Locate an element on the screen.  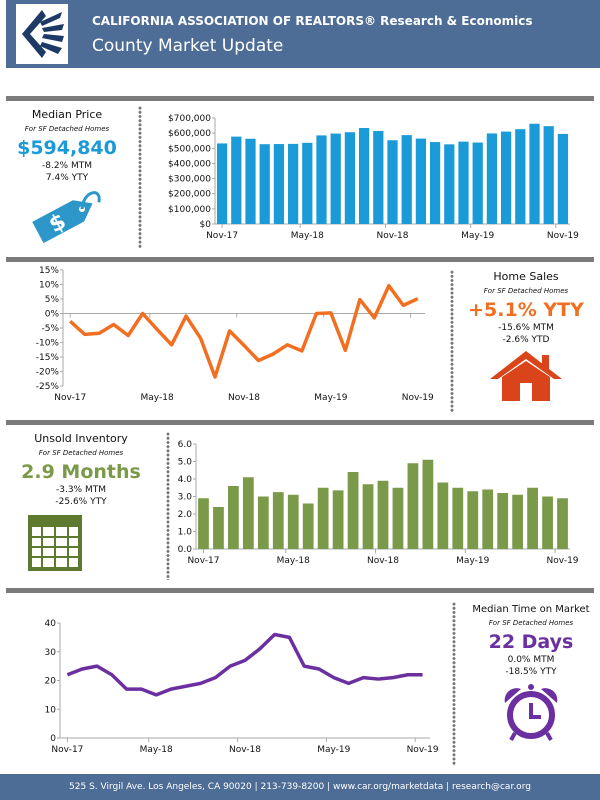
y-tick-label: 15% is located at coordinates (49, 271).